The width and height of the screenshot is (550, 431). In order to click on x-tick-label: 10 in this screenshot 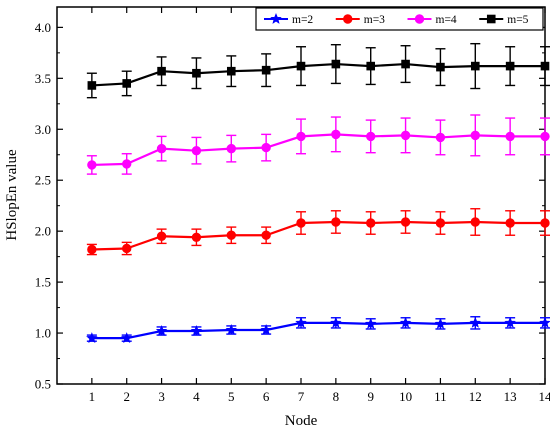, I will do `click(405, 396)`.